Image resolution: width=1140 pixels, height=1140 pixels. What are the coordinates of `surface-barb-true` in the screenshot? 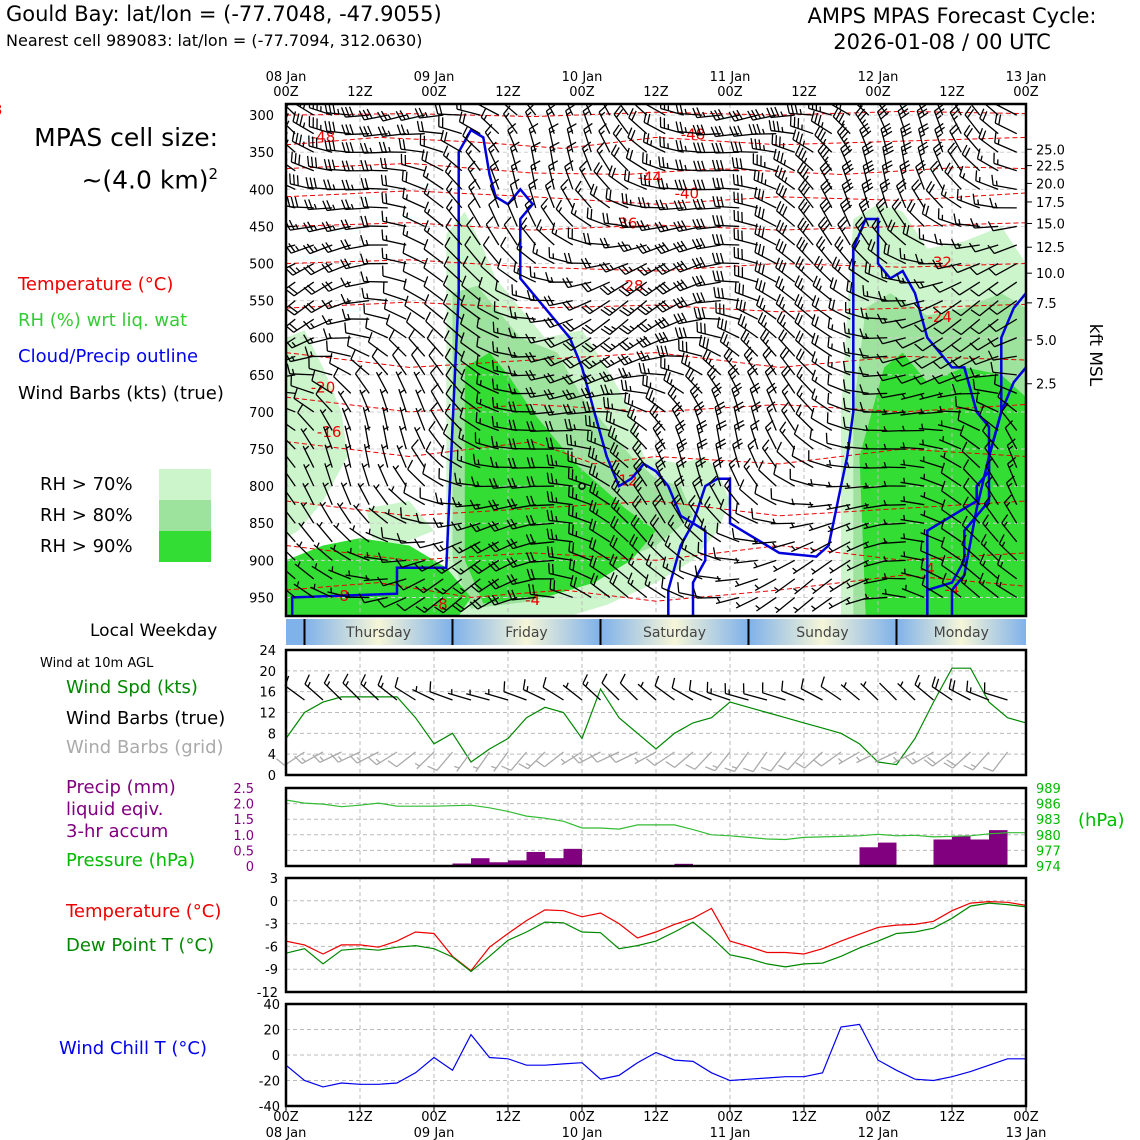 It's located at (534, 690).